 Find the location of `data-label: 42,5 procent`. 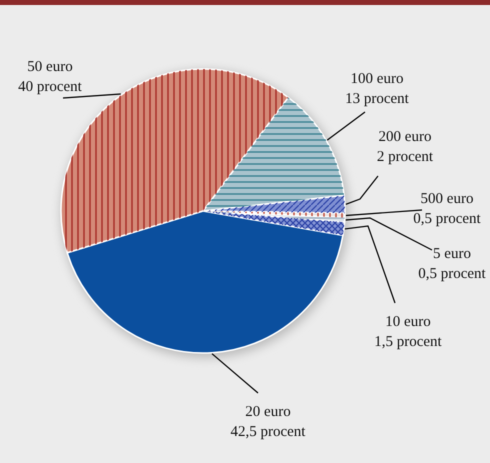

data-label: 42,5 procent is located at coordinates (268, 432).